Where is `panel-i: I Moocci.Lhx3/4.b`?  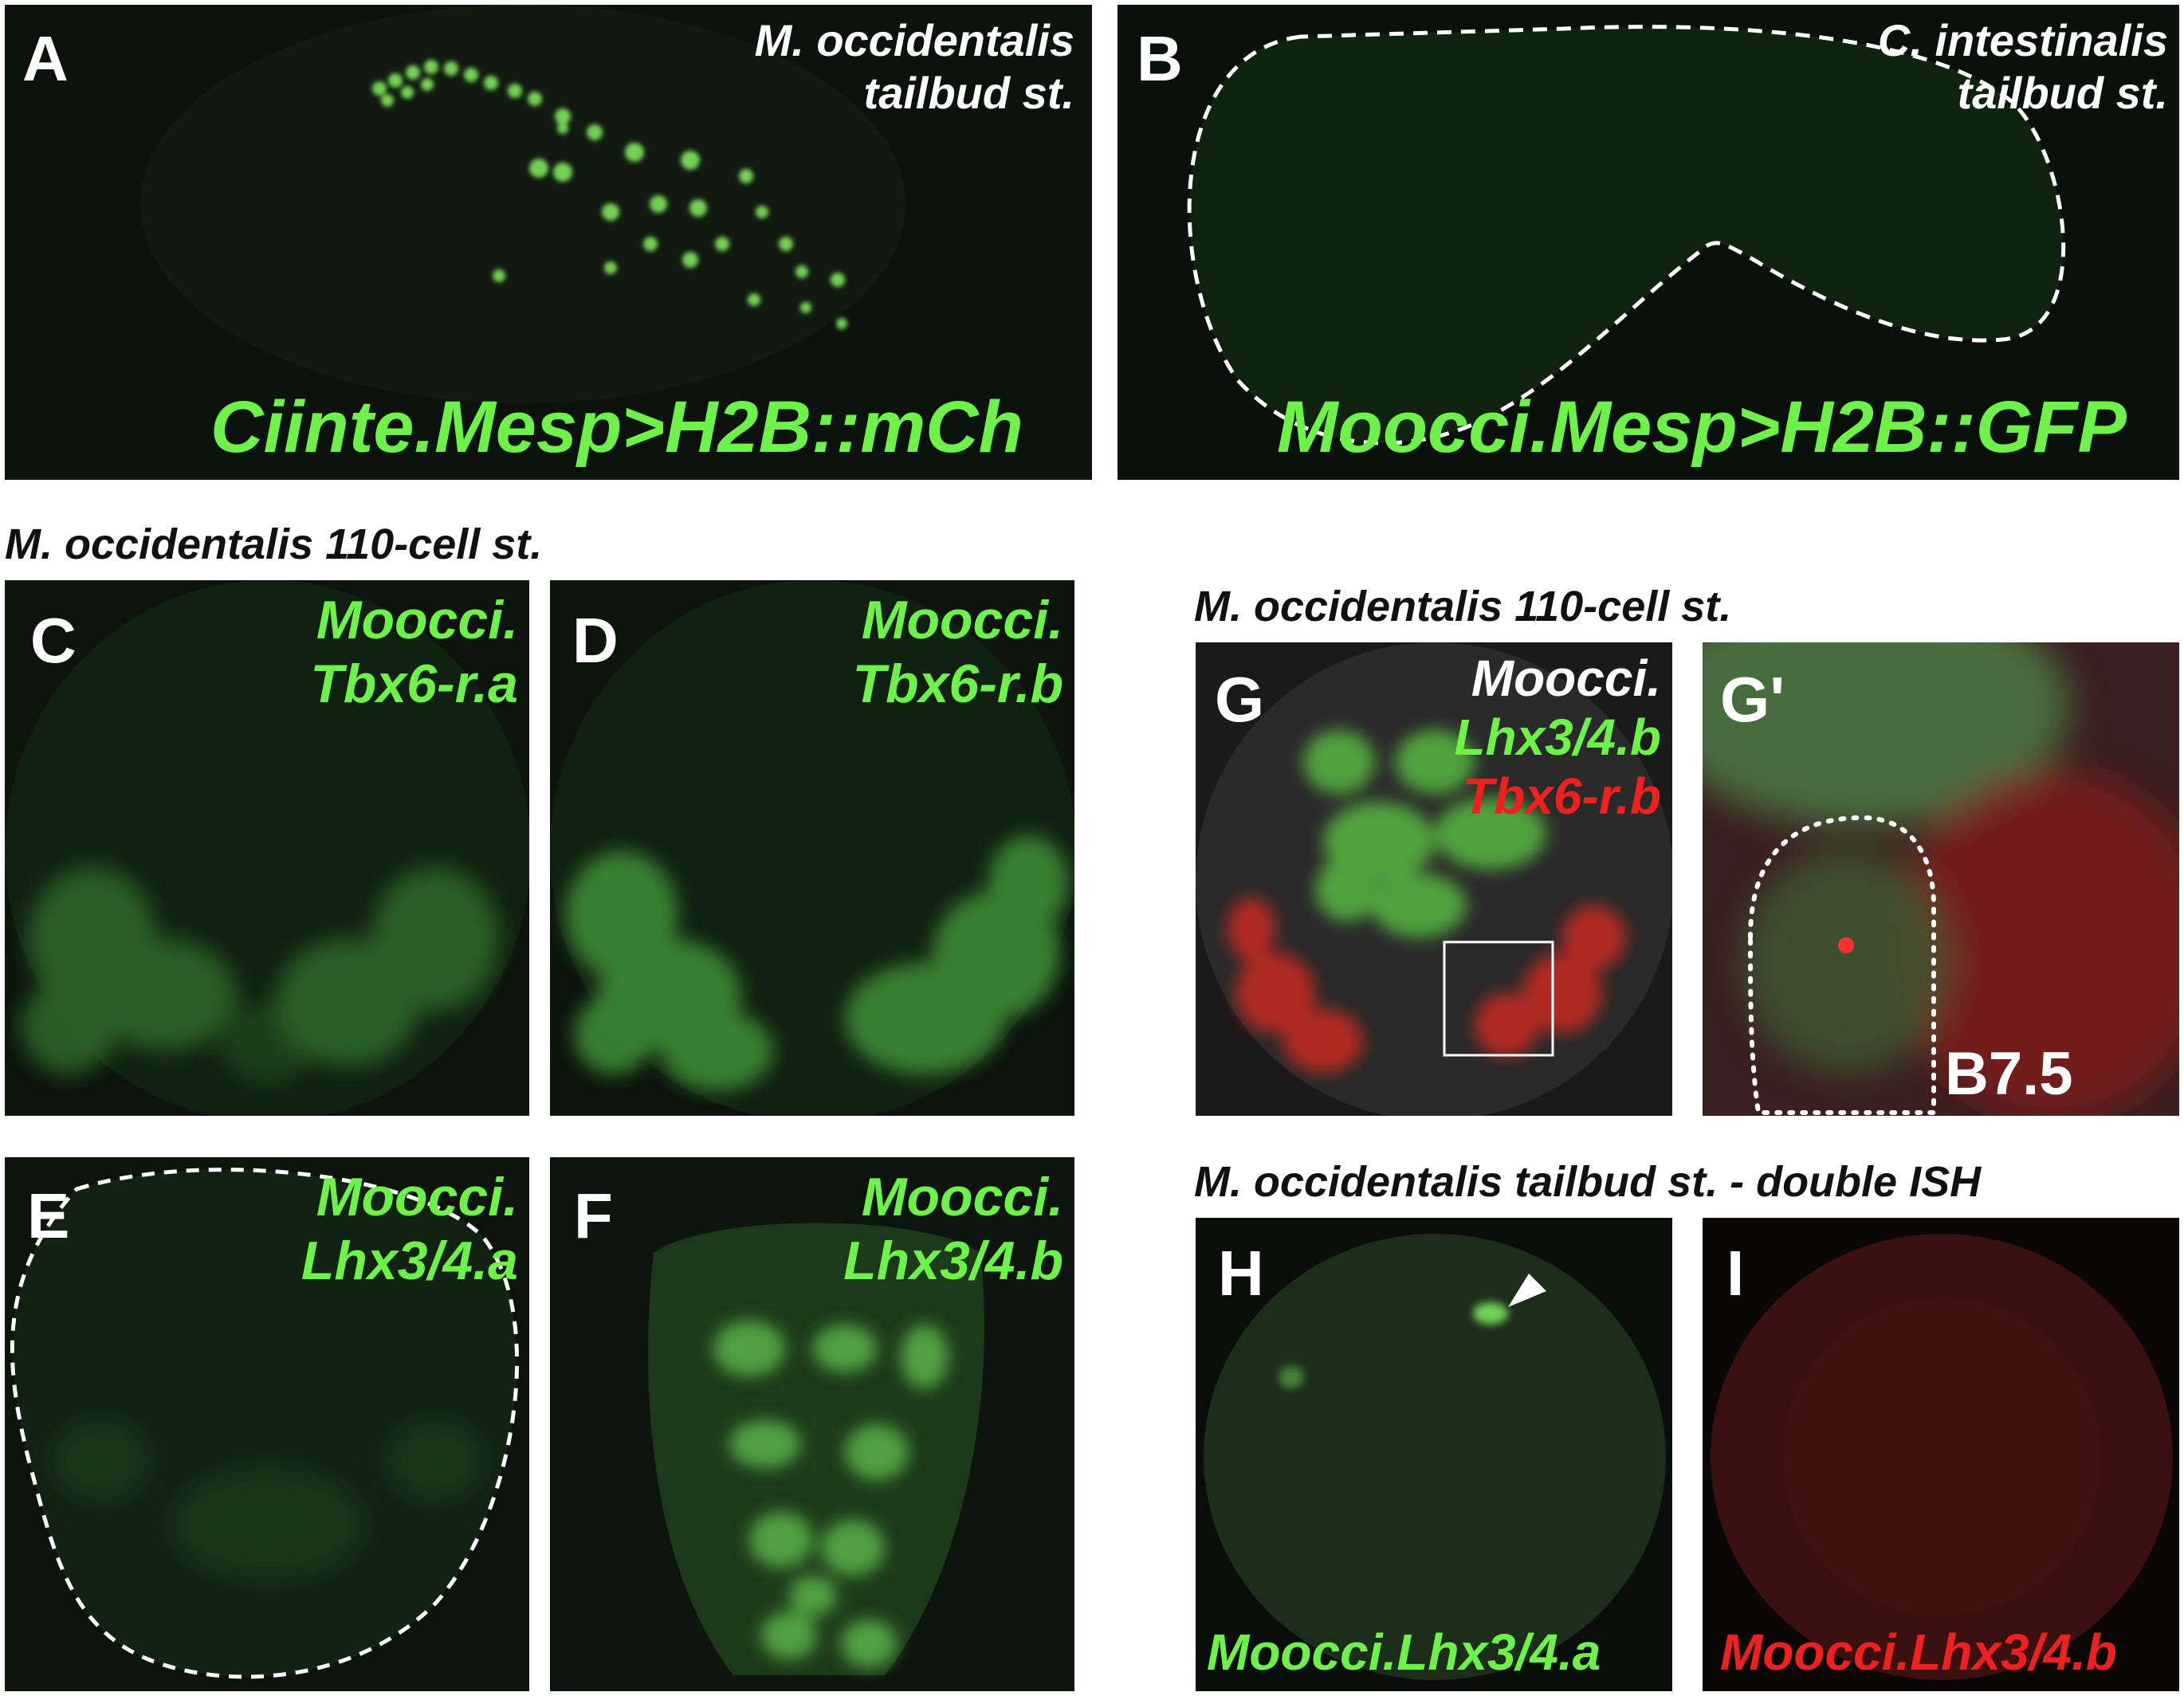
panel-i: I Moocci.Lhx3/4.b is located at coordinates (1941, 1454).